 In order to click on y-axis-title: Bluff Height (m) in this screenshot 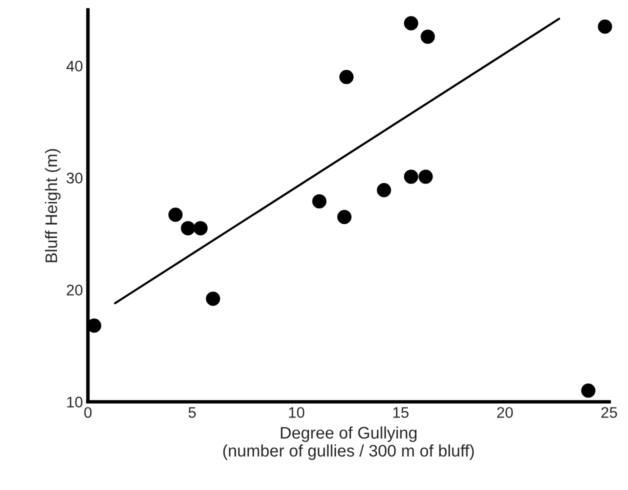, I will do `click(52, 205)`.